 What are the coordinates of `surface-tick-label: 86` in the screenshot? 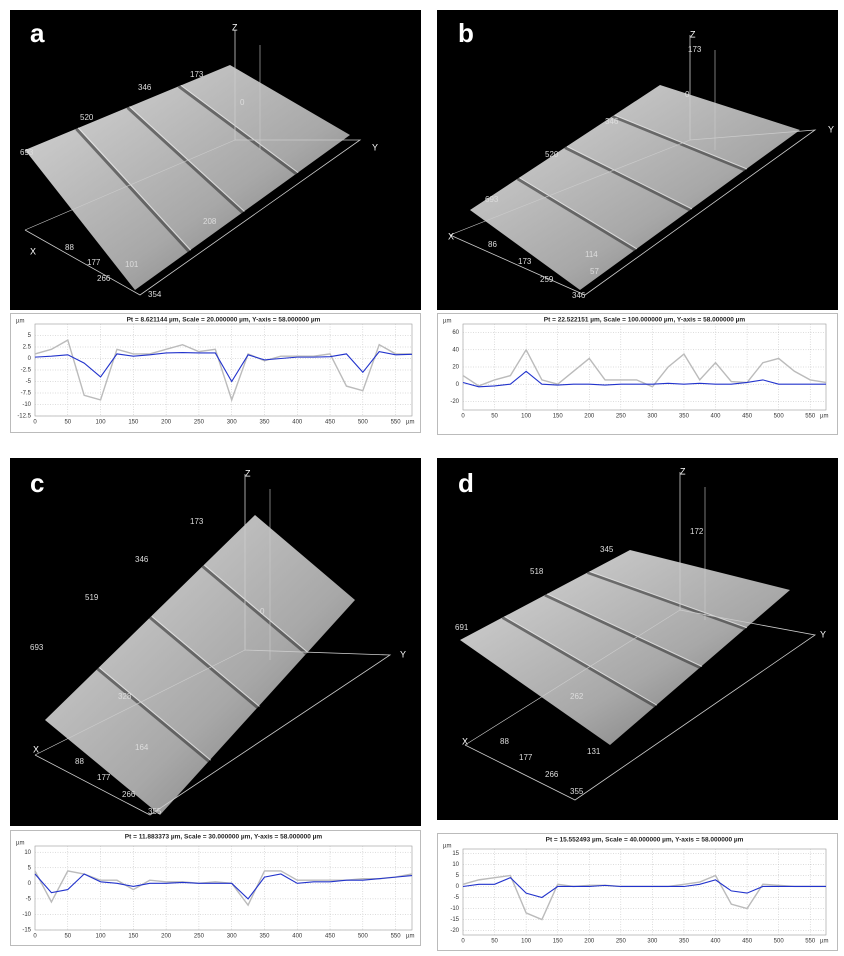 It's located at (492, 244).